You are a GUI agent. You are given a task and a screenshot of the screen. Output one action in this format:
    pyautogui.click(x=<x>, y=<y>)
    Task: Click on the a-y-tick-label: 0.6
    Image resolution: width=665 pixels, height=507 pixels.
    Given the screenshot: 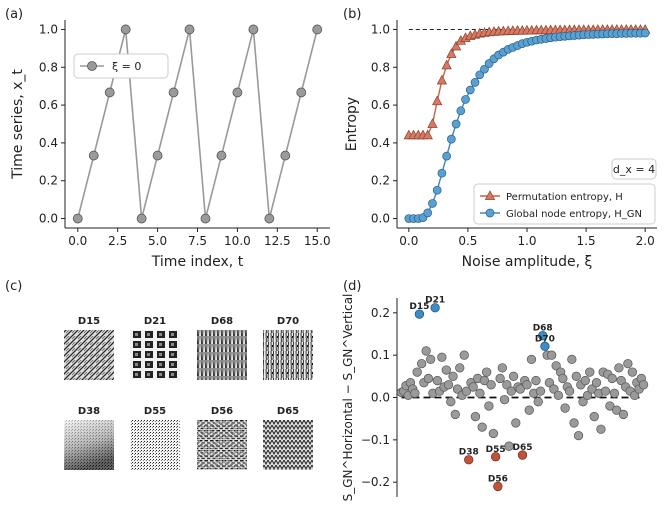 What is the action you would take?
    pyautogui.click(x=48, y=105)
    